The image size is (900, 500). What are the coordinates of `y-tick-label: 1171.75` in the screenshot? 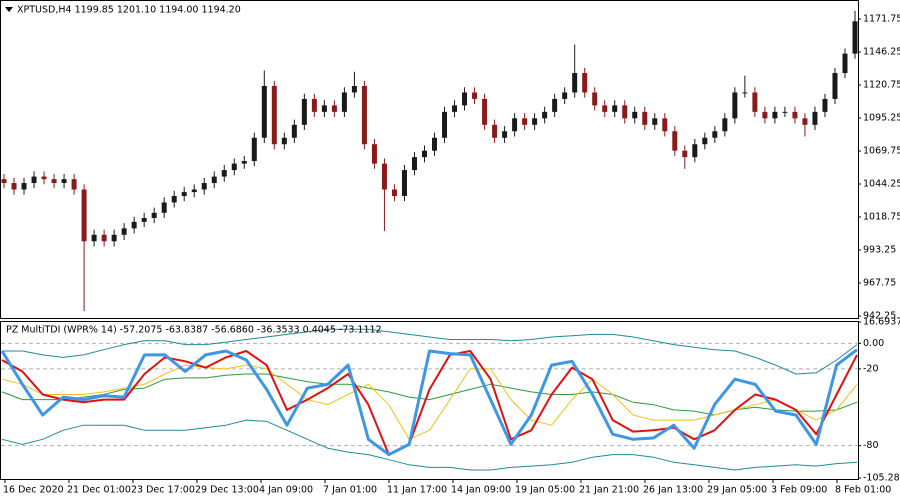 It's located at (881, 19).